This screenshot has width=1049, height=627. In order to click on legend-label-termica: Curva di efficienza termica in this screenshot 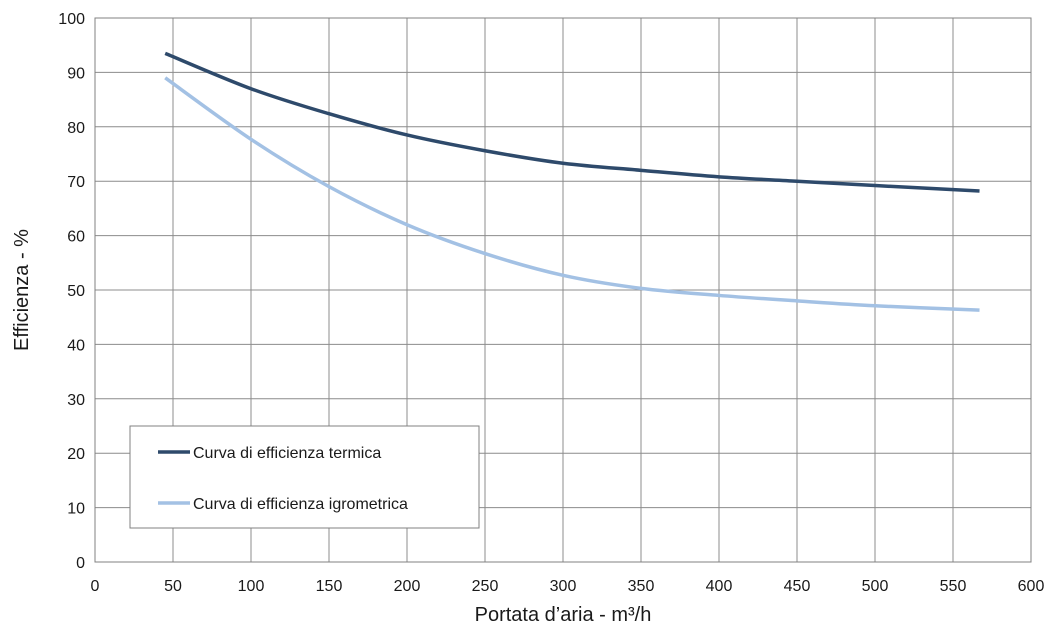, I will do `click(287, 453)`.